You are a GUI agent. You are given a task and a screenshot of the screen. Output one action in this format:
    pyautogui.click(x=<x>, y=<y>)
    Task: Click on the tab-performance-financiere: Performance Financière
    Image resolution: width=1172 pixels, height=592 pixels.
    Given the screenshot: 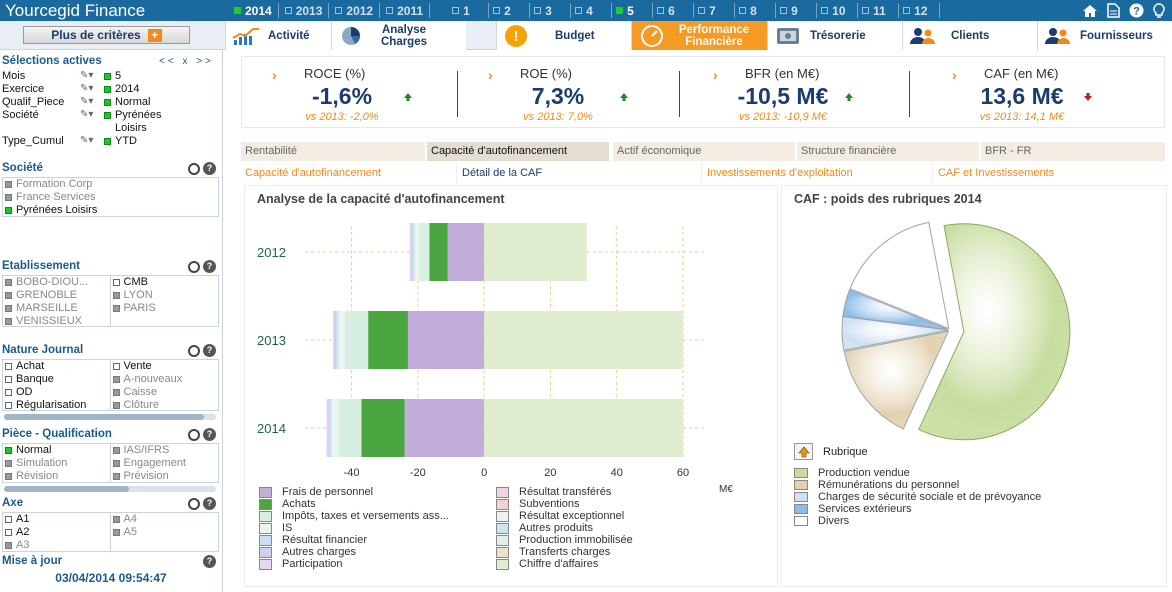 What is the action you would take?
    pyautogui.click(x=699, y=35)
    